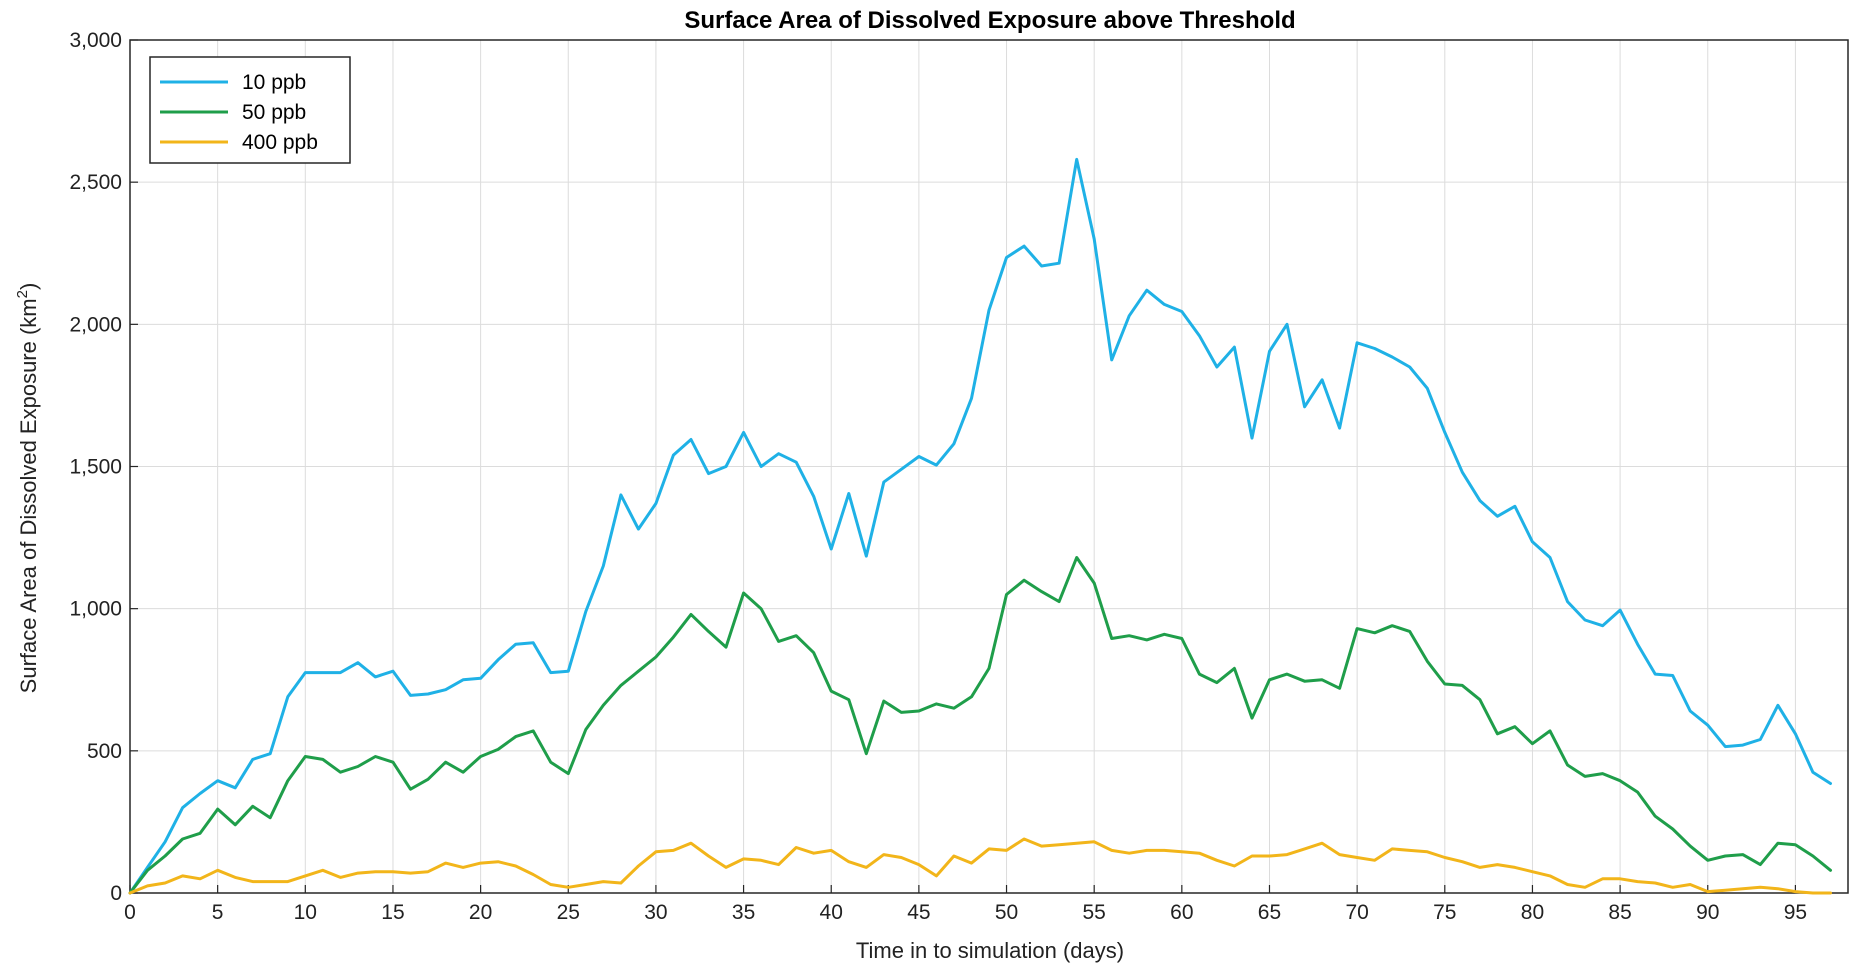 Image resolution: width=1859 pixels, height=969 pixels. What do you see at coordinates (918, 912) in the screenshot?
I see `x-tick-label: 45` at bounding box center [918, 912].